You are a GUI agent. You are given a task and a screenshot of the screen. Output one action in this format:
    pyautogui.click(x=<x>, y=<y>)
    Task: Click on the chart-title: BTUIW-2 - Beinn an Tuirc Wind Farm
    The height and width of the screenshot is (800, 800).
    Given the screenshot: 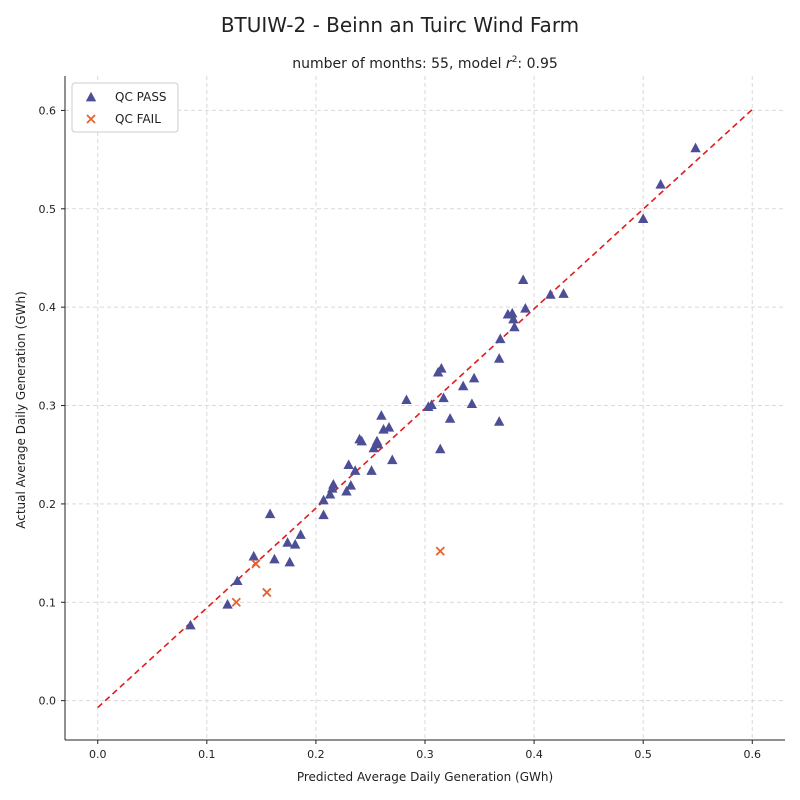 What is the action you would take?
    pyautogui.click(x=400, y=25)
    